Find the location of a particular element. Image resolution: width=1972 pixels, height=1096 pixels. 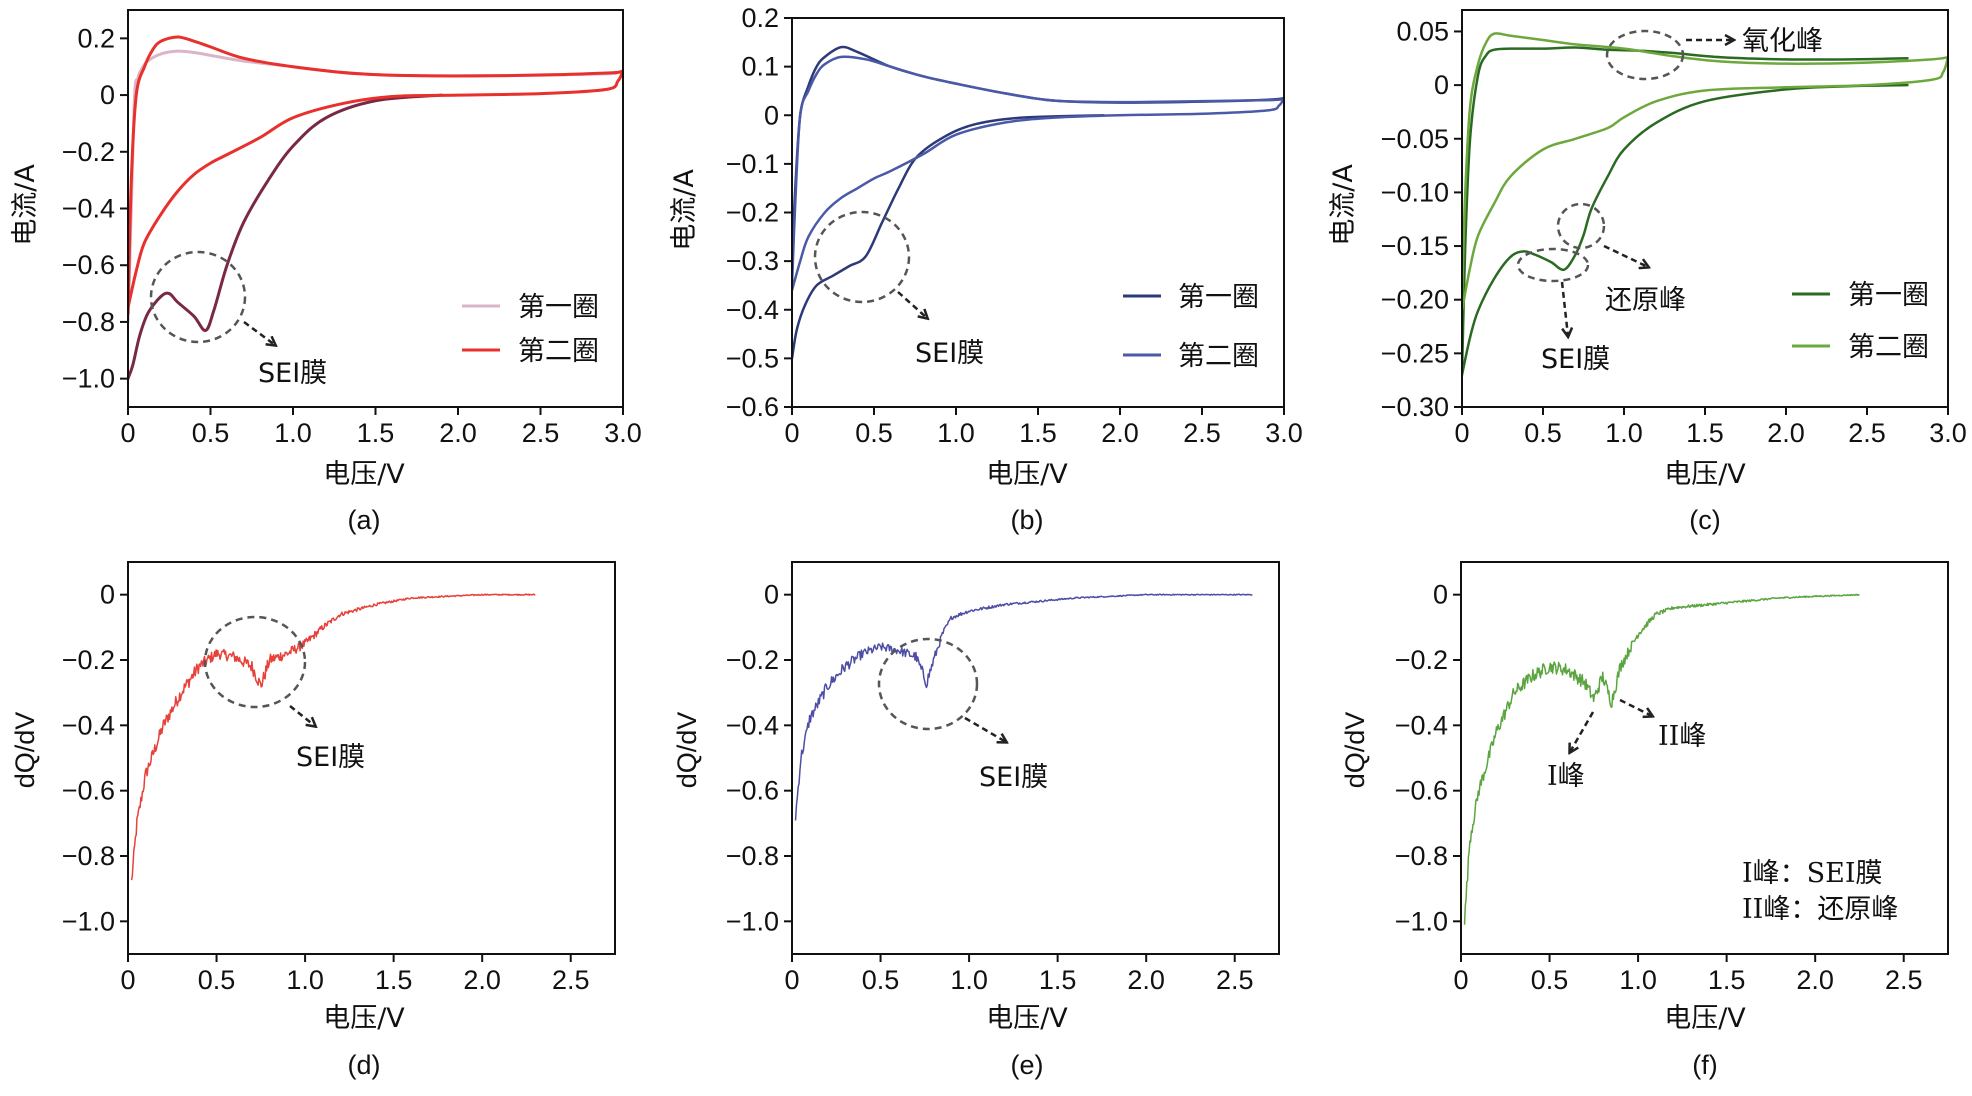

plot-frame-b is located at coordinates (1038, 212).